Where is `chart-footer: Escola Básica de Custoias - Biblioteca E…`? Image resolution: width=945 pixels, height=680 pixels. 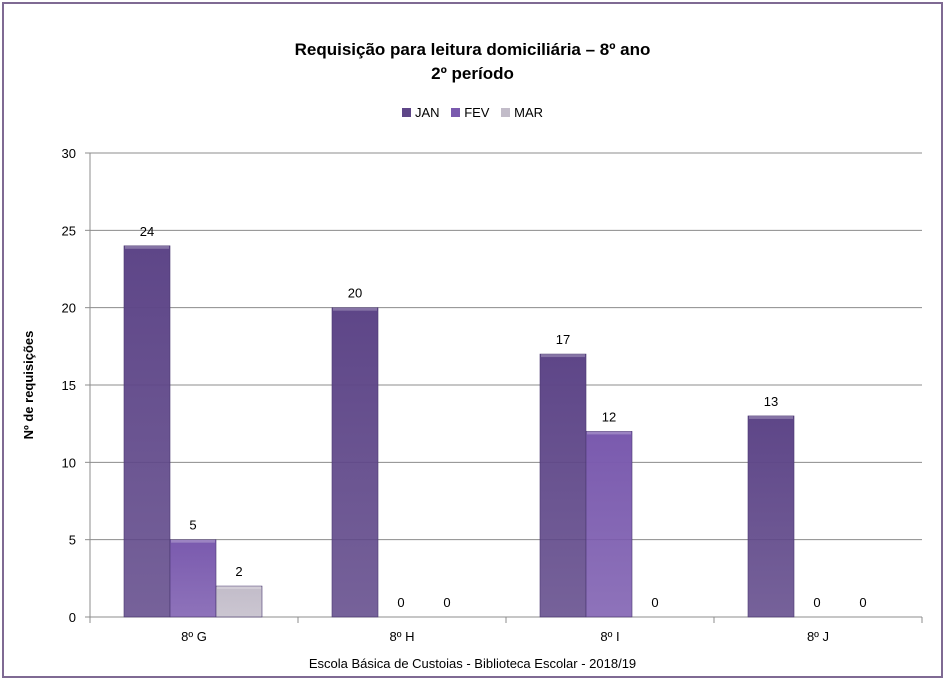
chart-footer: Escola Básica de Custoias - Biblioteca E… is located at coordinates (472, 663).